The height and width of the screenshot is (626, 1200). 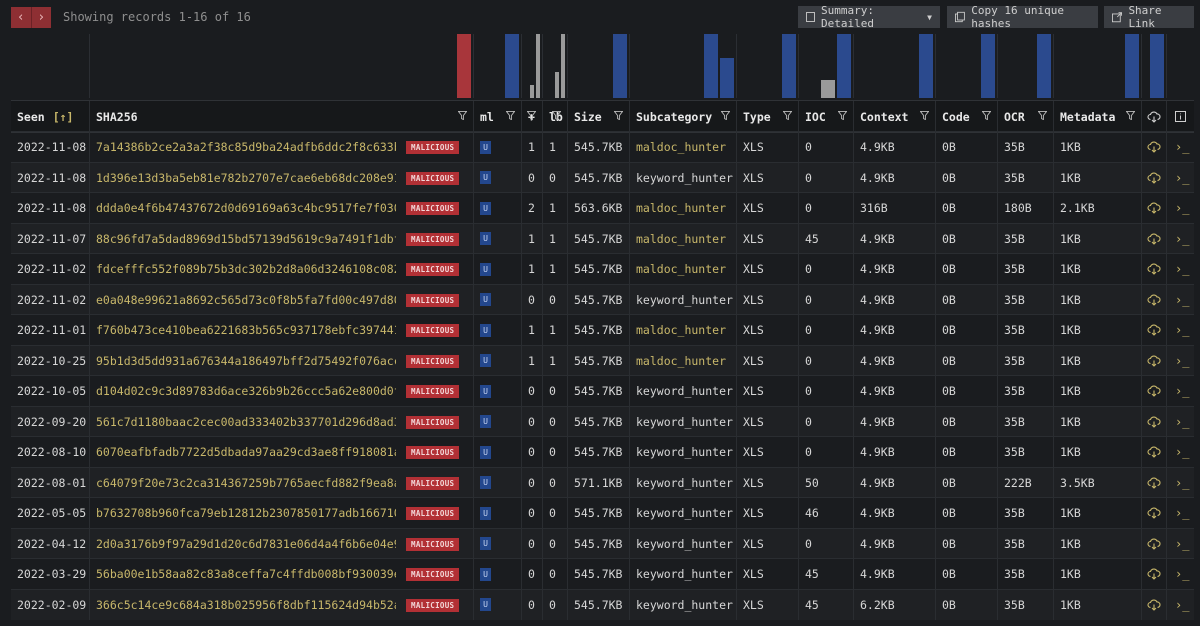 I want to click on histogram-bar-ocr, so click(x=1044, y=66).